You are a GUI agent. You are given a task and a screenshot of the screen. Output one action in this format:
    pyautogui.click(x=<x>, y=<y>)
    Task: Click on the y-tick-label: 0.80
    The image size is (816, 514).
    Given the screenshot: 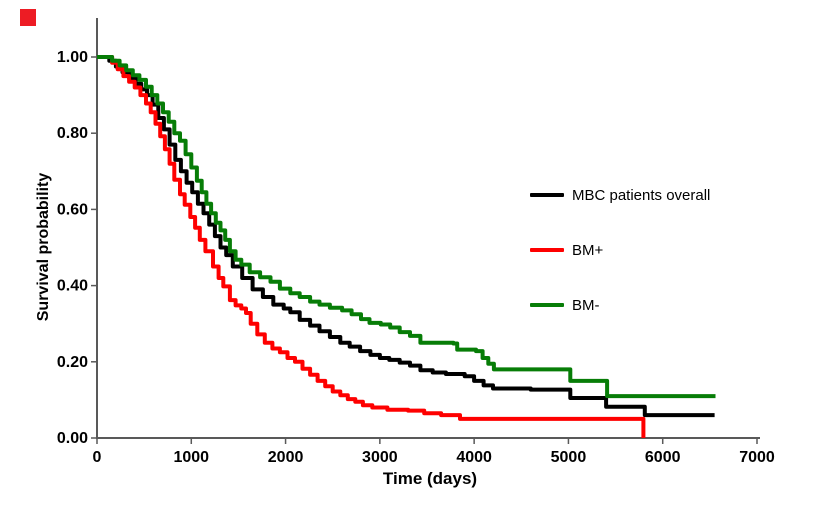 What is the action you would take?
    pyautogui.click(x=72, y=133)
    